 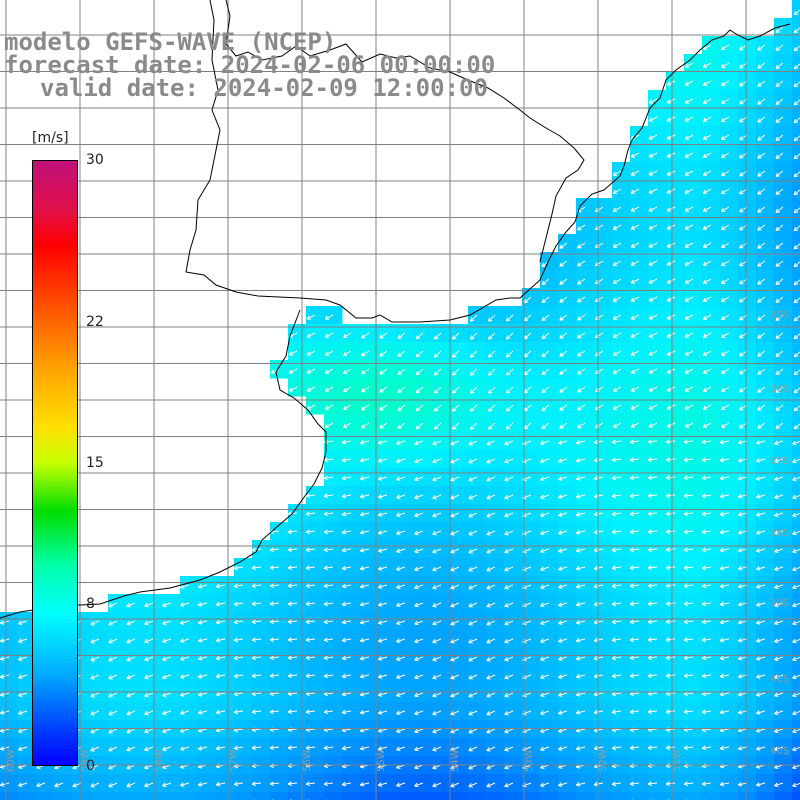 What do you see at coordinates (250, 65) in the screenshot?
I see `forecast-date: forecast date: 2024-02-06 00:00:00` at bounding box center [250, 65].